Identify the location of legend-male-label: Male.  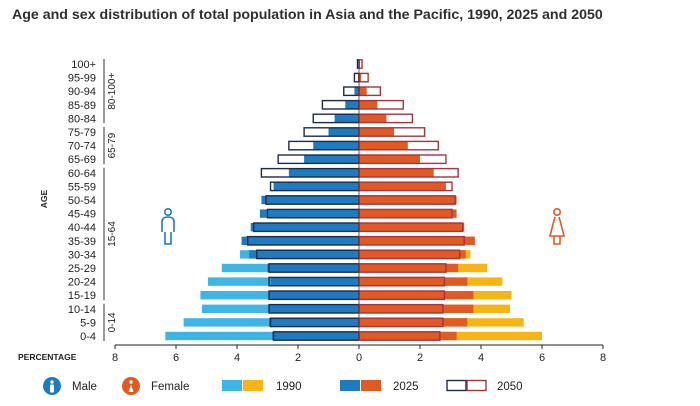
(84, 387).